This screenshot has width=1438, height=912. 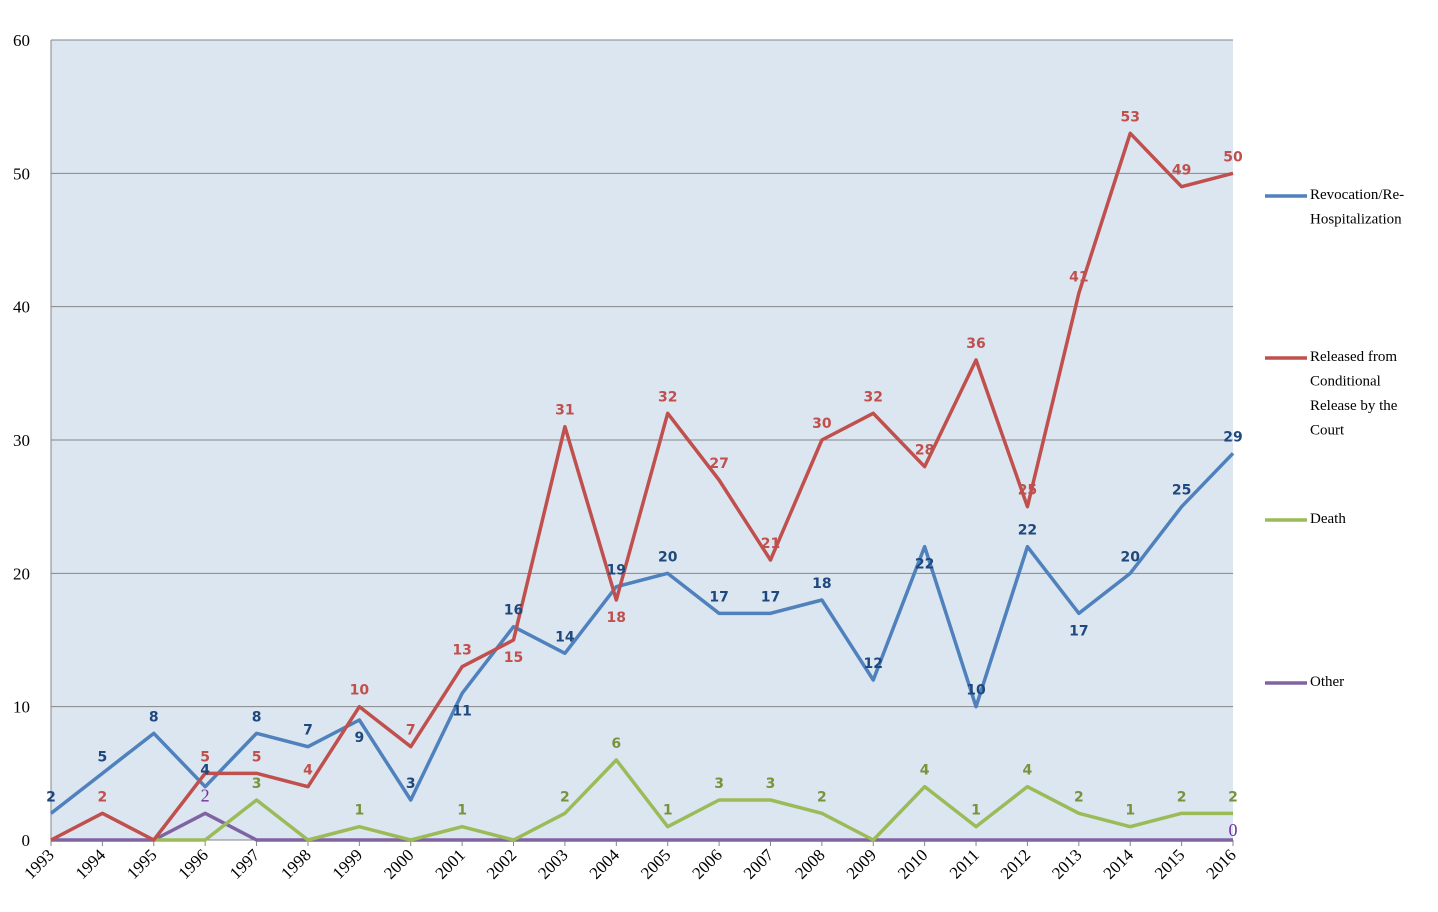 I want to click on y-tick-label: 10, so click(x=21, y=707).